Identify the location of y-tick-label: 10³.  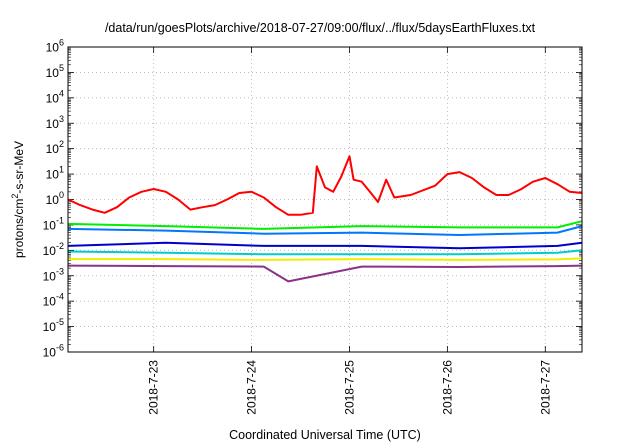
(55, 122).